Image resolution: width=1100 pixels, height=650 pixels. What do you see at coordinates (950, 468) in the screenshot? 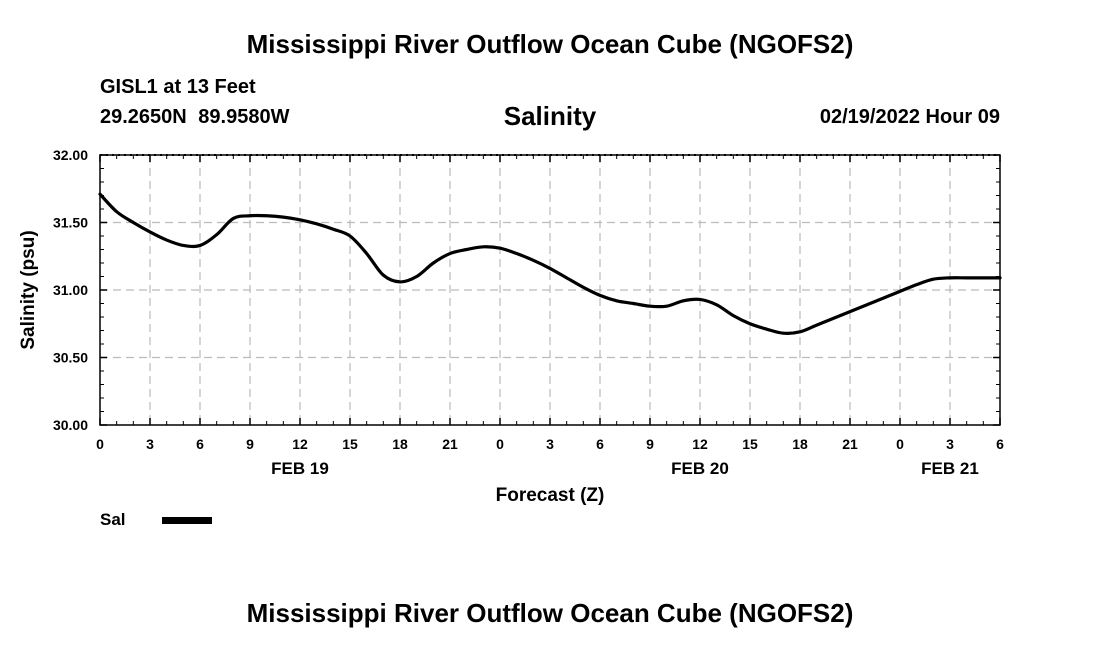
I see `date-label: FEB 21` at bounding box center [950, 468].